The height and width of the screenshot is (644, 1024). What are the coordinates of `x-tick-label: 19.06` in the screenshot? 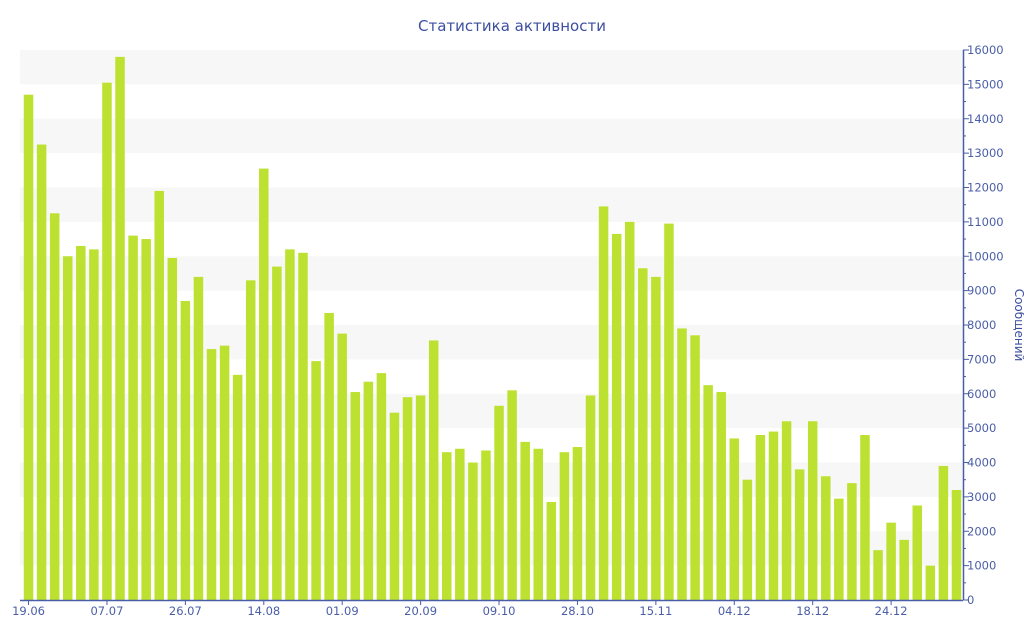 It's located at (28, 611).